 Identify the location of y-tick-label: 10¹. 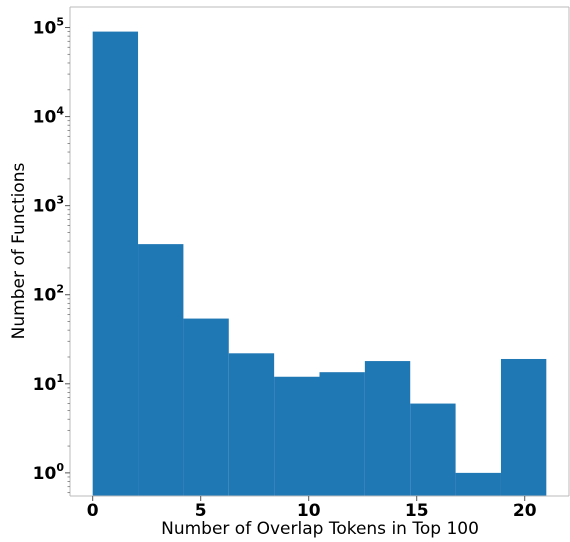
(48, 383).